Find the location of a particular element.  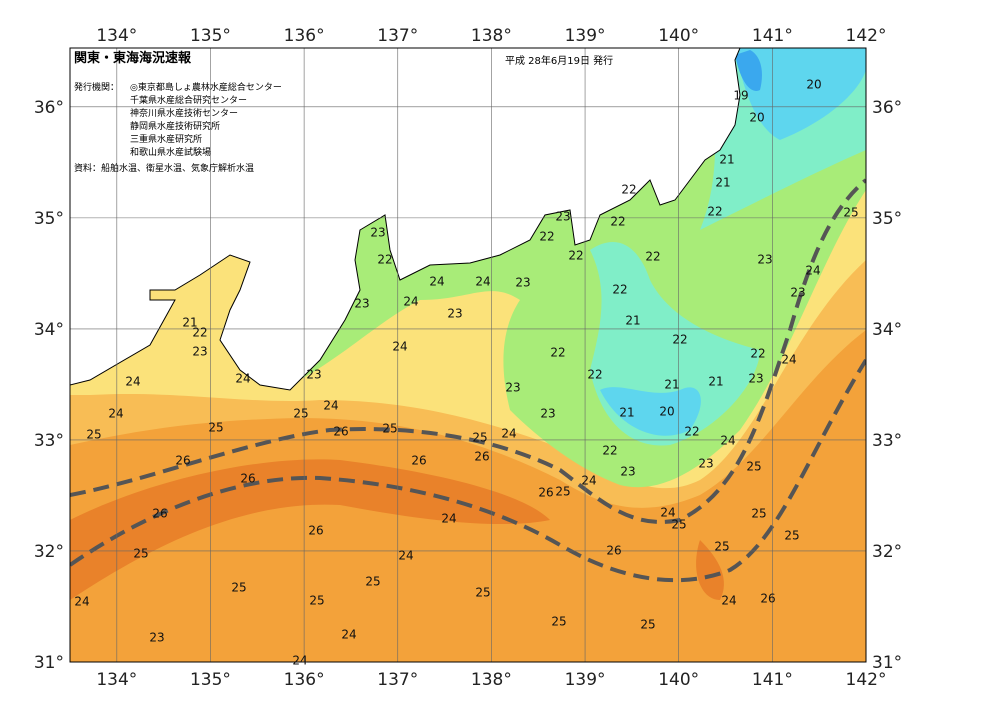

lat-label: 35° is located at coordinates (49, 219).